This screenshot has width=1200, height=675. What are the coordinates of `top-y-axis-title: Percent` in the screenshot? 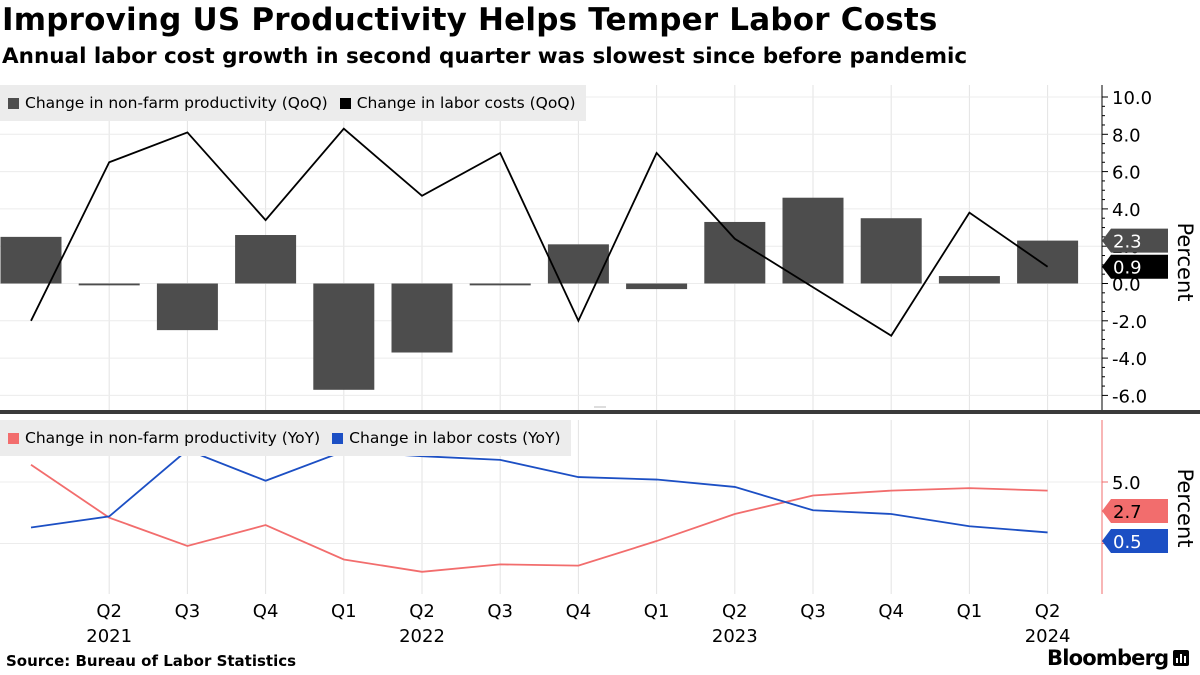 It's located at (1185, 261).